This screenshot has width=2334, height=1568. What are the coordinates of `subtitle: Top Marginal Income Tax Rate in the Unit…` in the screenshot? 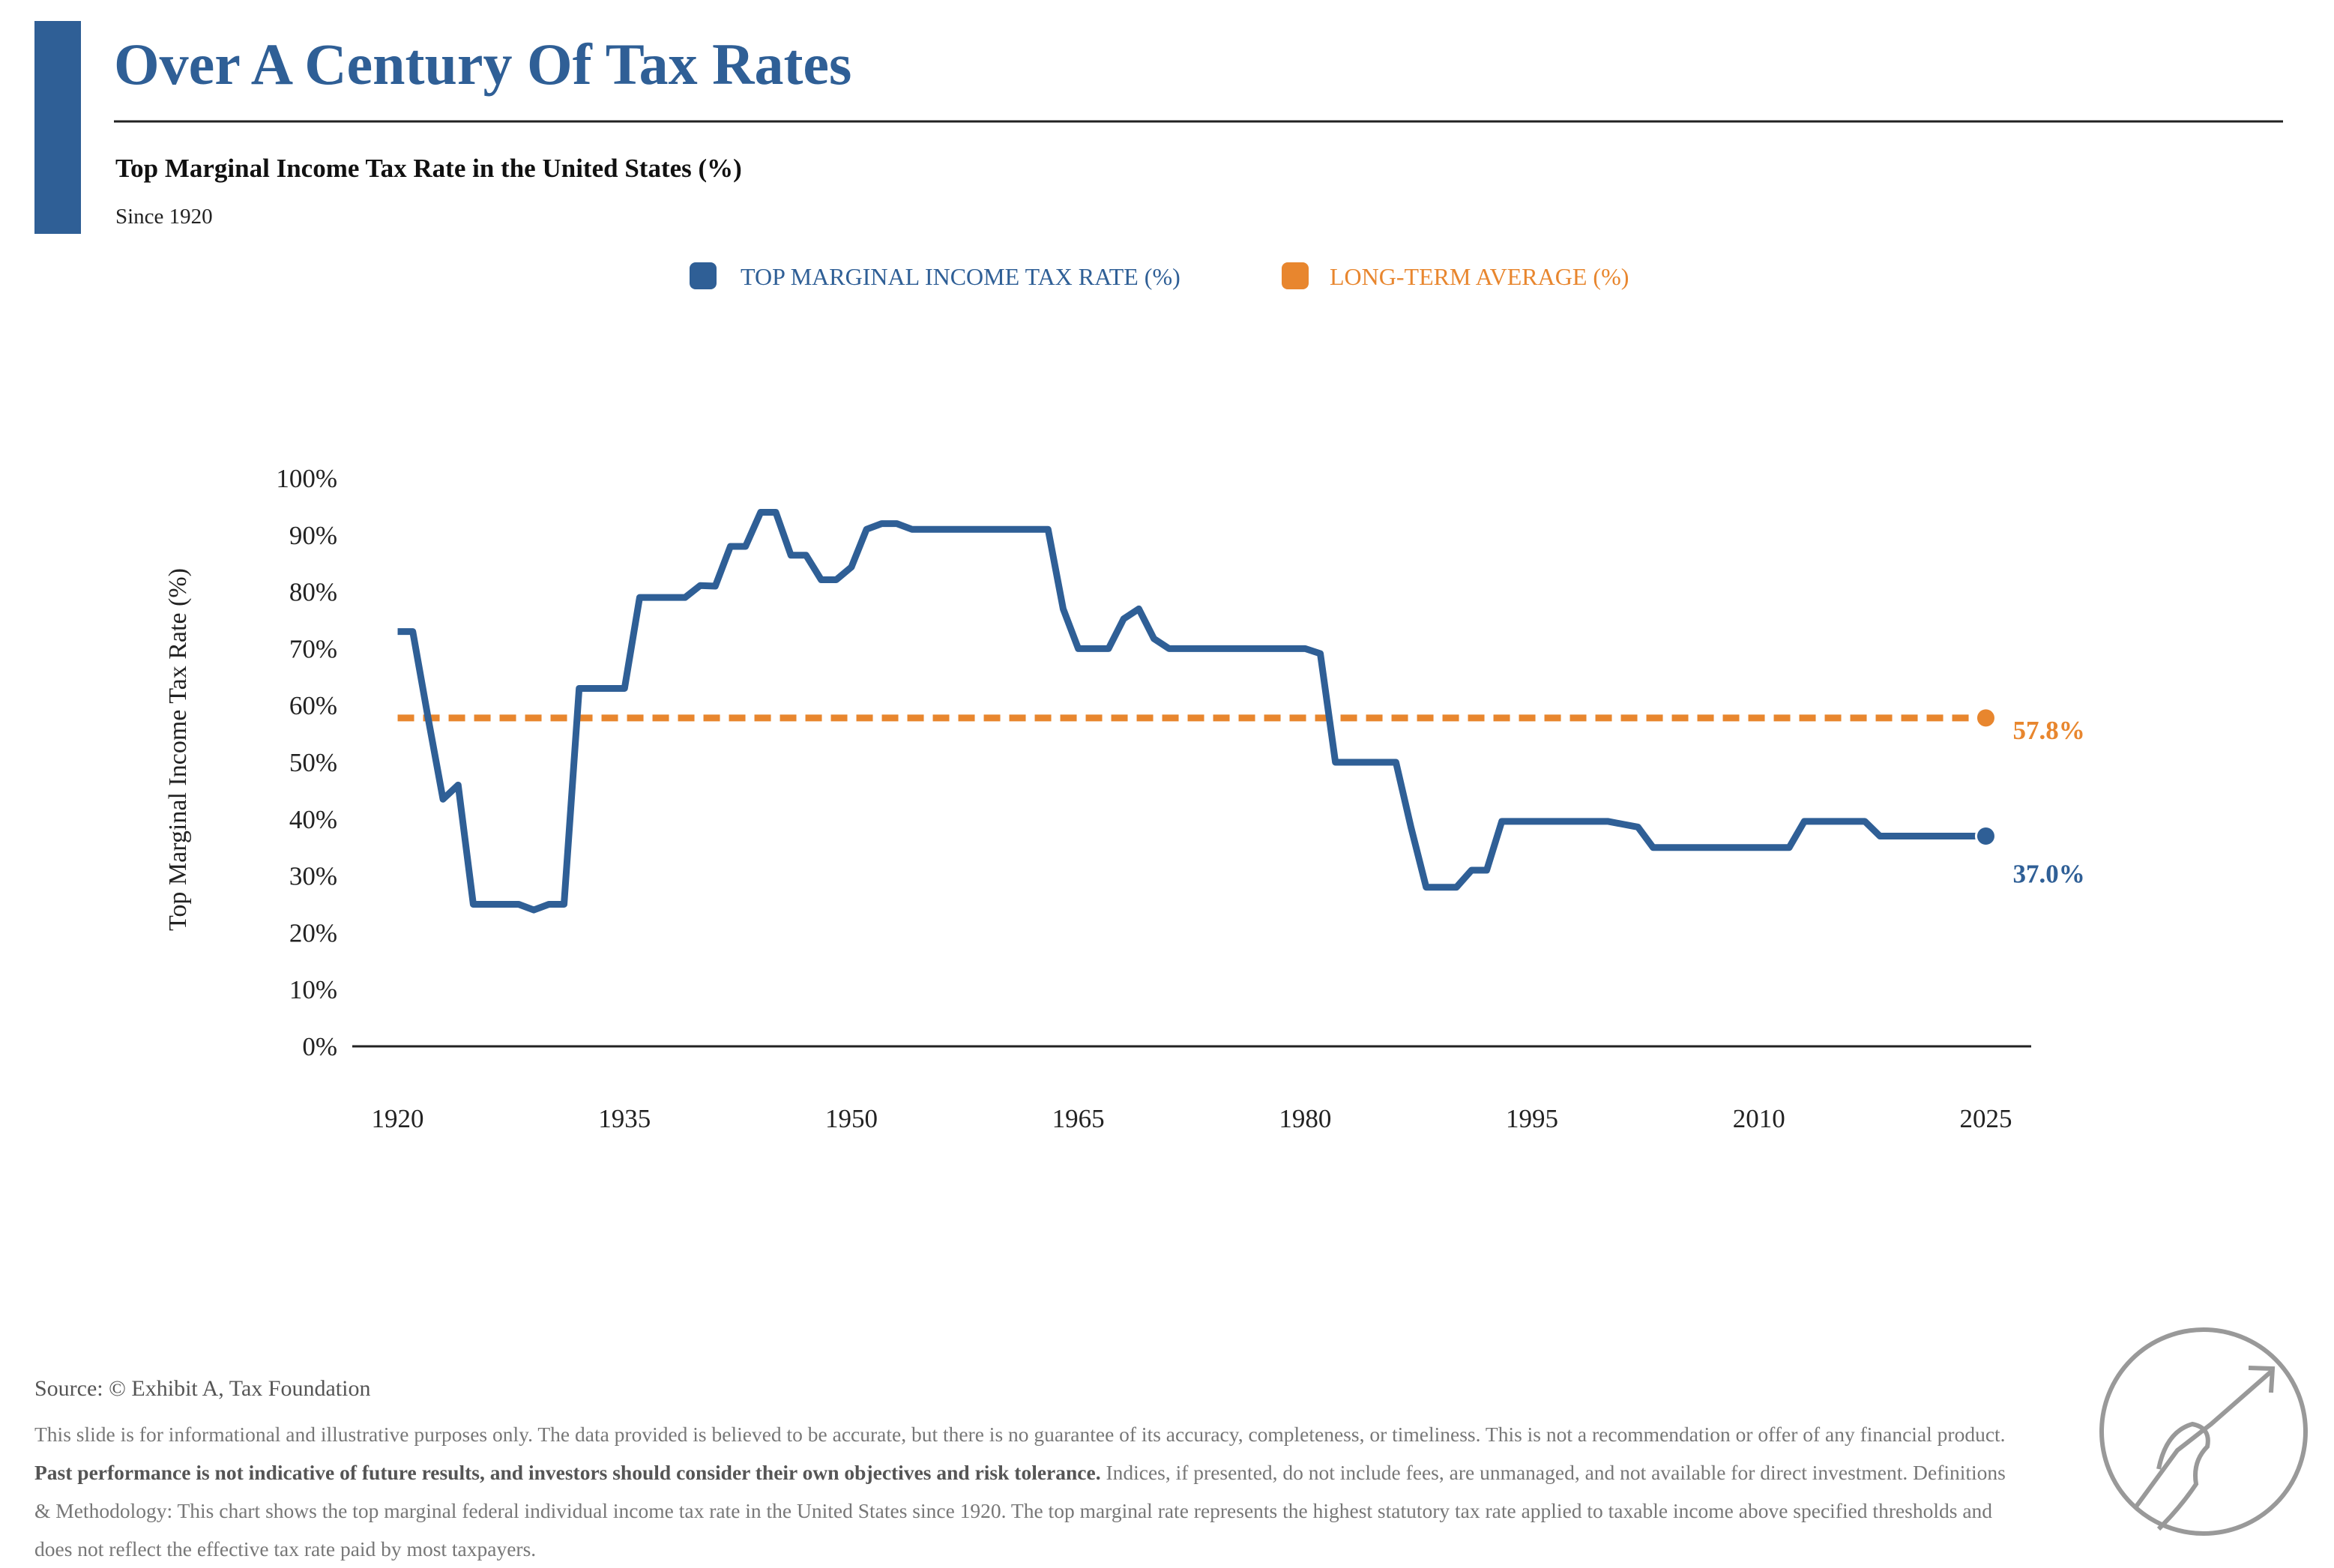 It's located at (428, 168).